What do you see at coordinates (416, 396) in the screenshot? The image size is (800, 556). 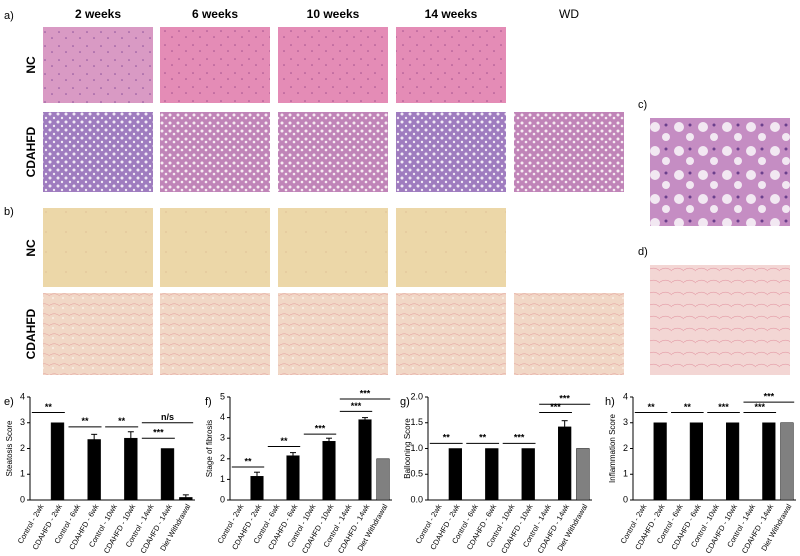 I see `y-tick-label: 2.0` at bounding box center [416, 396].